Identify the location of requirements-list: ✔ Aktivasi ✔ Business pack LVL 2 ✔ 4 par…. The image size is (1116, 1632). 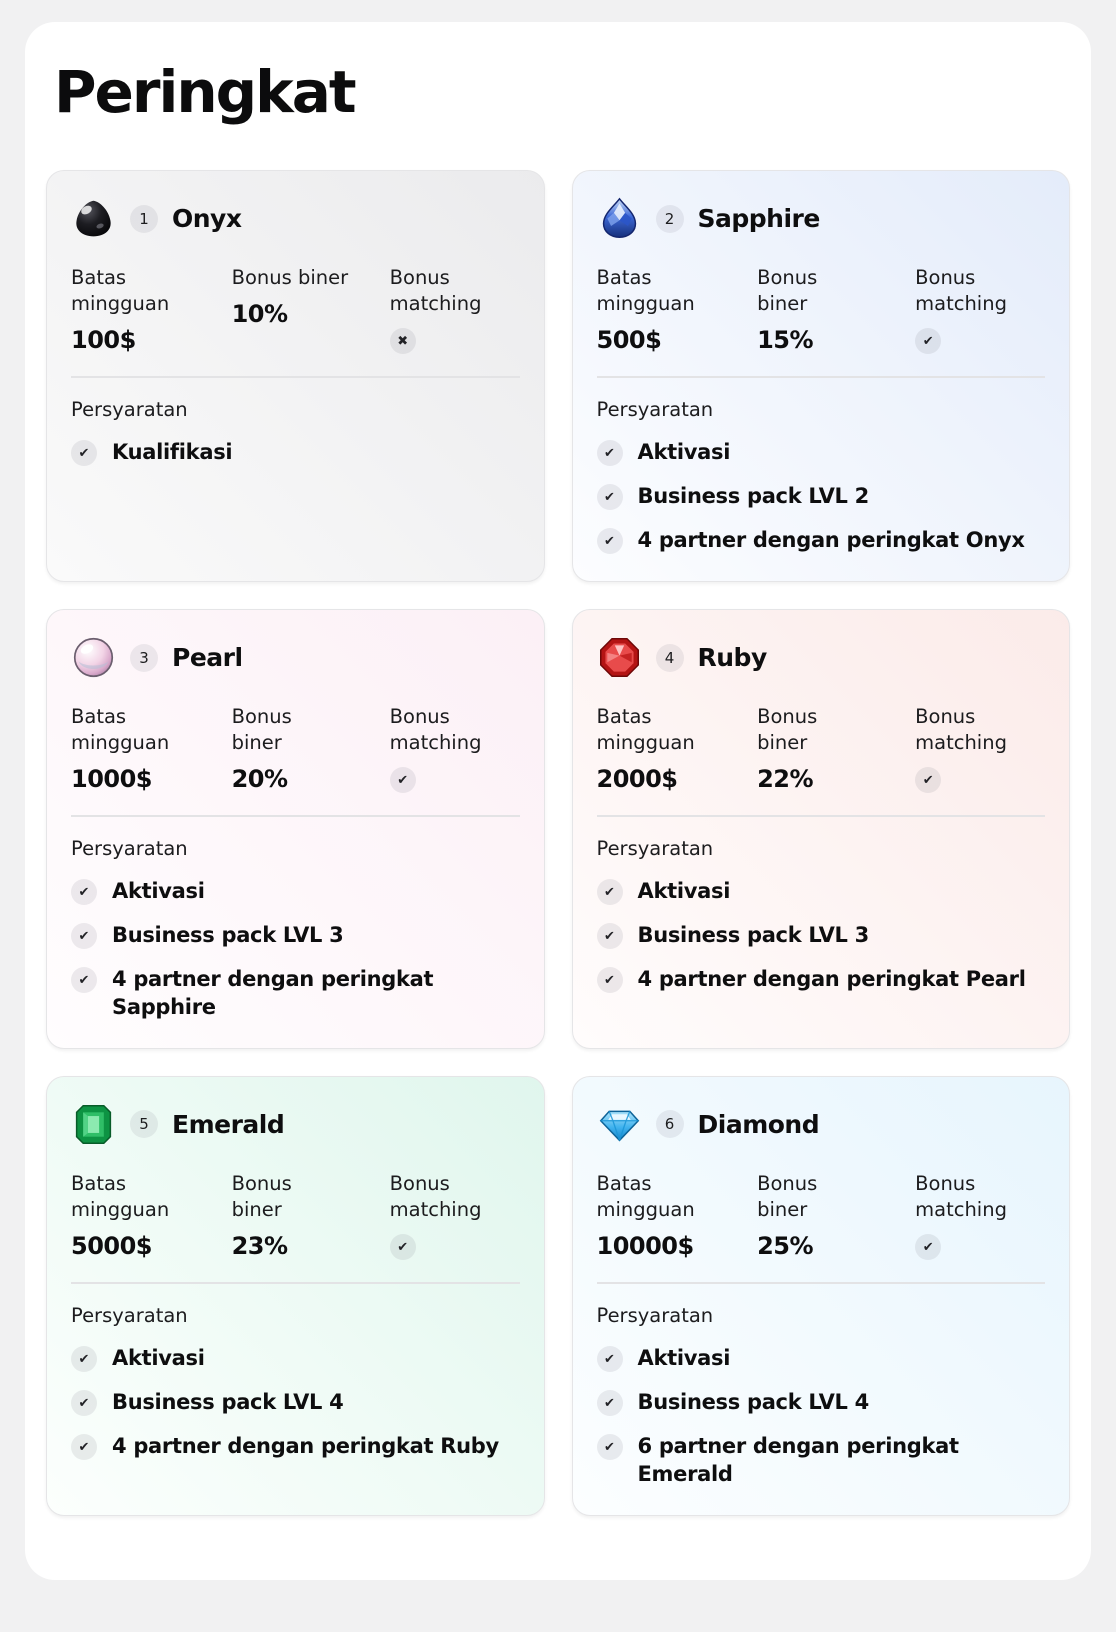
(821, 497).